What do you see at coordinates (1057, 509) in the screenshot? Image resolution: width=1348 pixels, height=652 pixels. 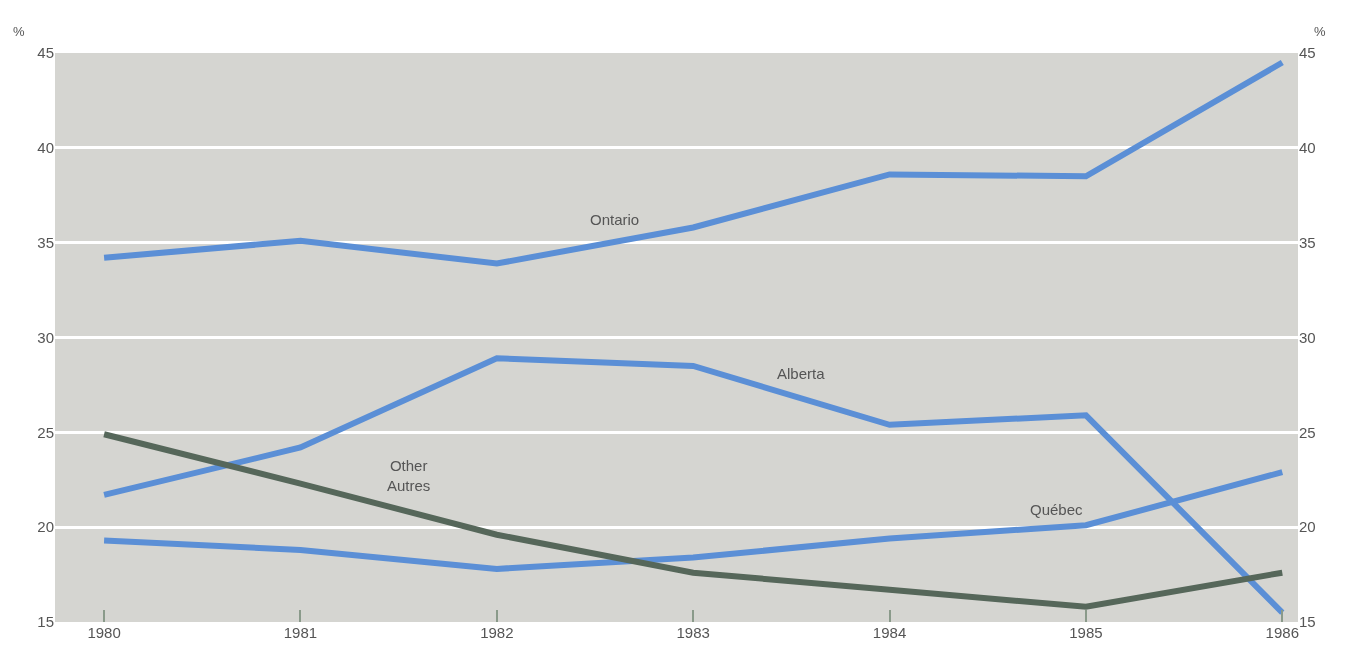 I see `series-label: Québec` at bounding box center [1057, 509].